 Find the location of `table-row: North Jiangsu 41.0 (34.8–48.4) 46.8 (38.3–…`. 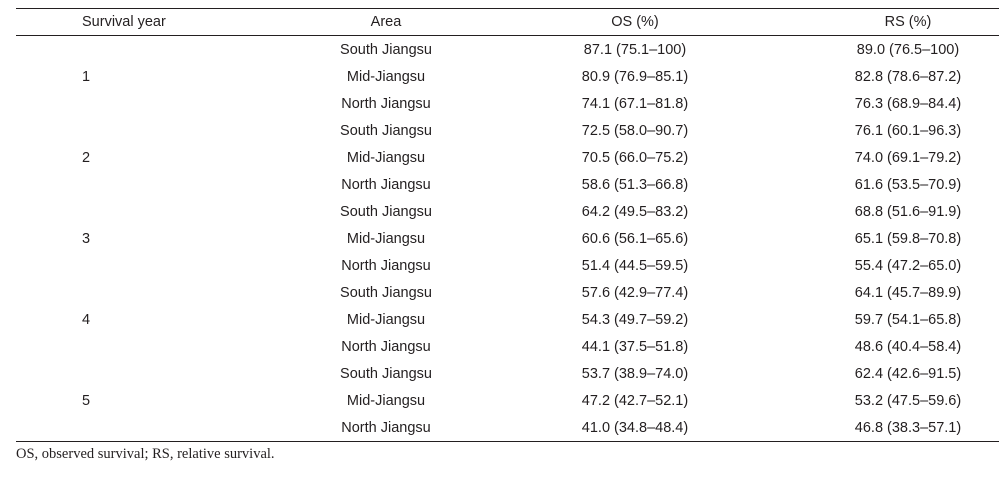

table-row: North Jiangsu 41.0 (34.8–48.4) 46.8 (38.3–… is located at coordinates (507, 428).